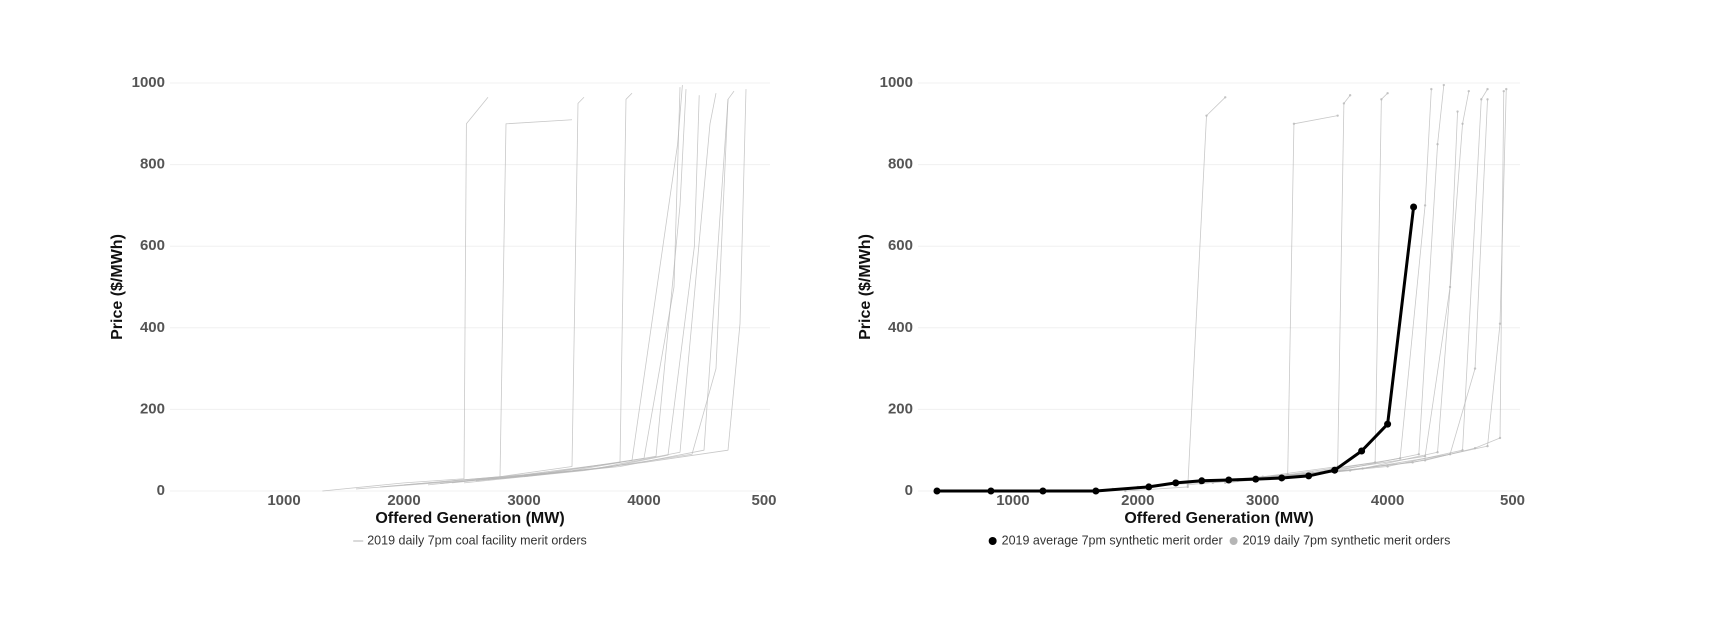 This screenshot has height=631, width=1713. Describe the element at coordinates (1347, 540) in the screenshot. I see `legend-label: 2019 daily 7pm synthetic merit orders` at that location.